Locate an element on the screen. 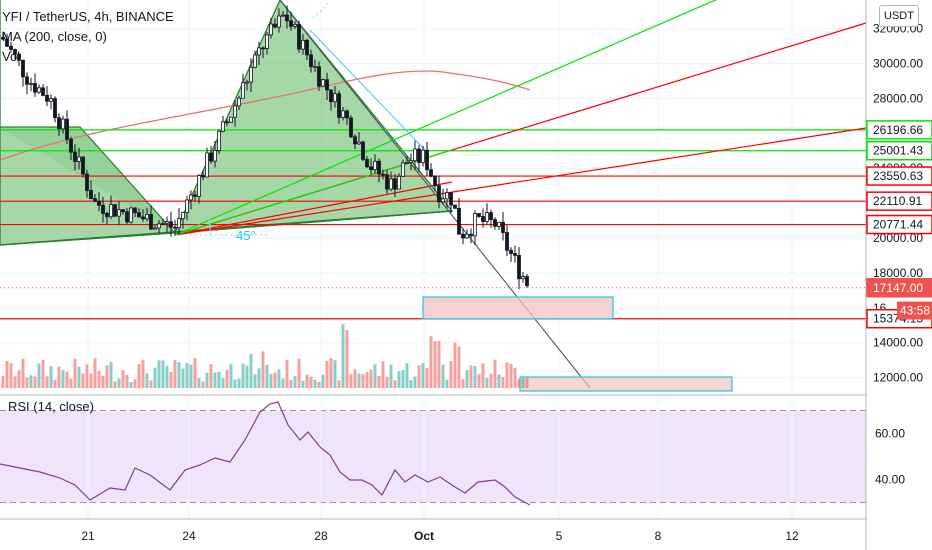 Image resolution: width=932 pixels, height=550 pixels. price-label-20771-44: 20771.44 is located at coordinates (899, 224).